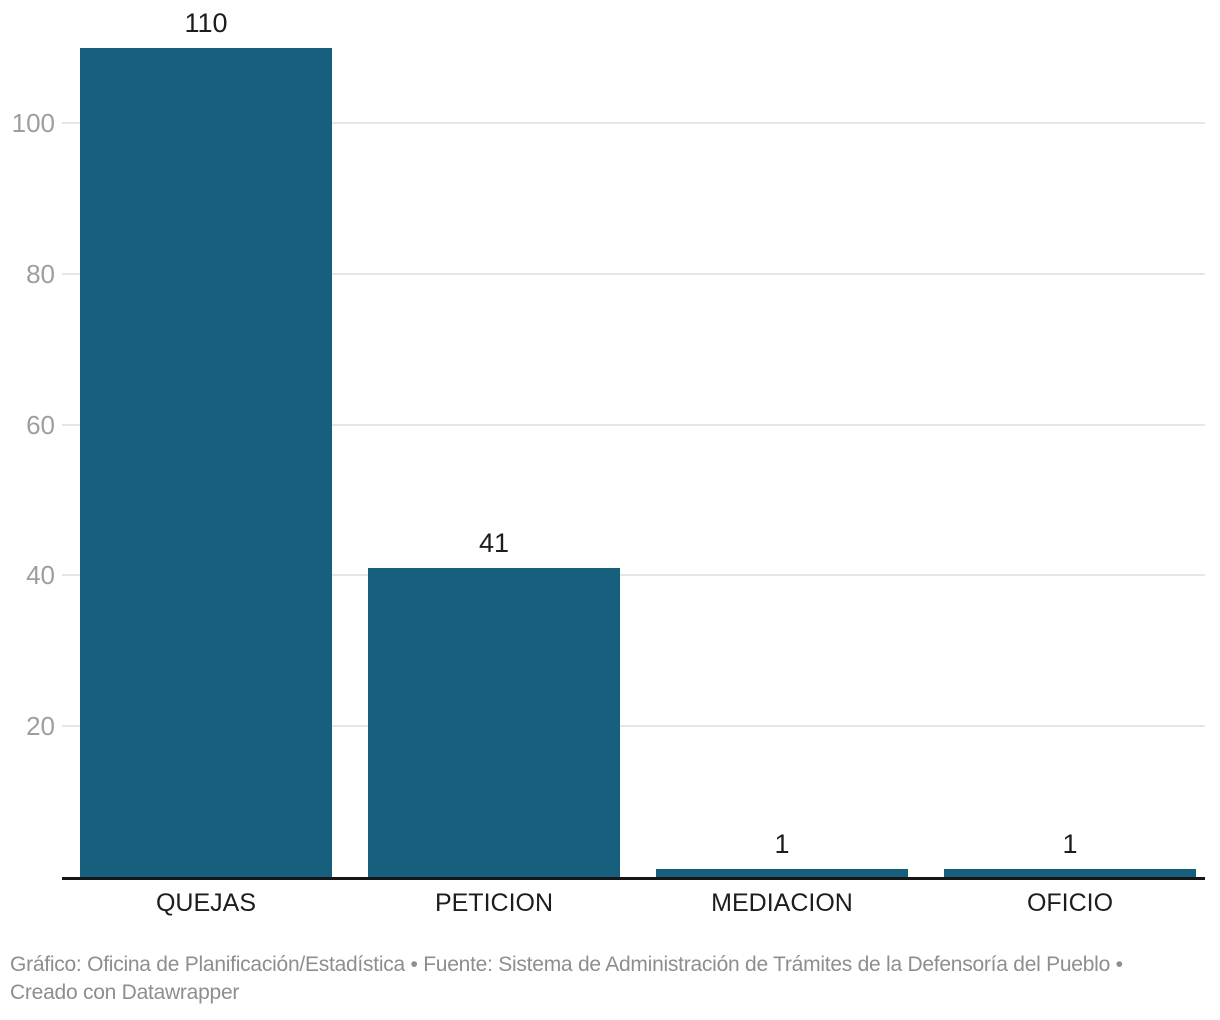  What do you see at coordinates (206, 903) in the screenshot?
I see `x-axis-label: QUEJAS` at bounding box center [206, 903].